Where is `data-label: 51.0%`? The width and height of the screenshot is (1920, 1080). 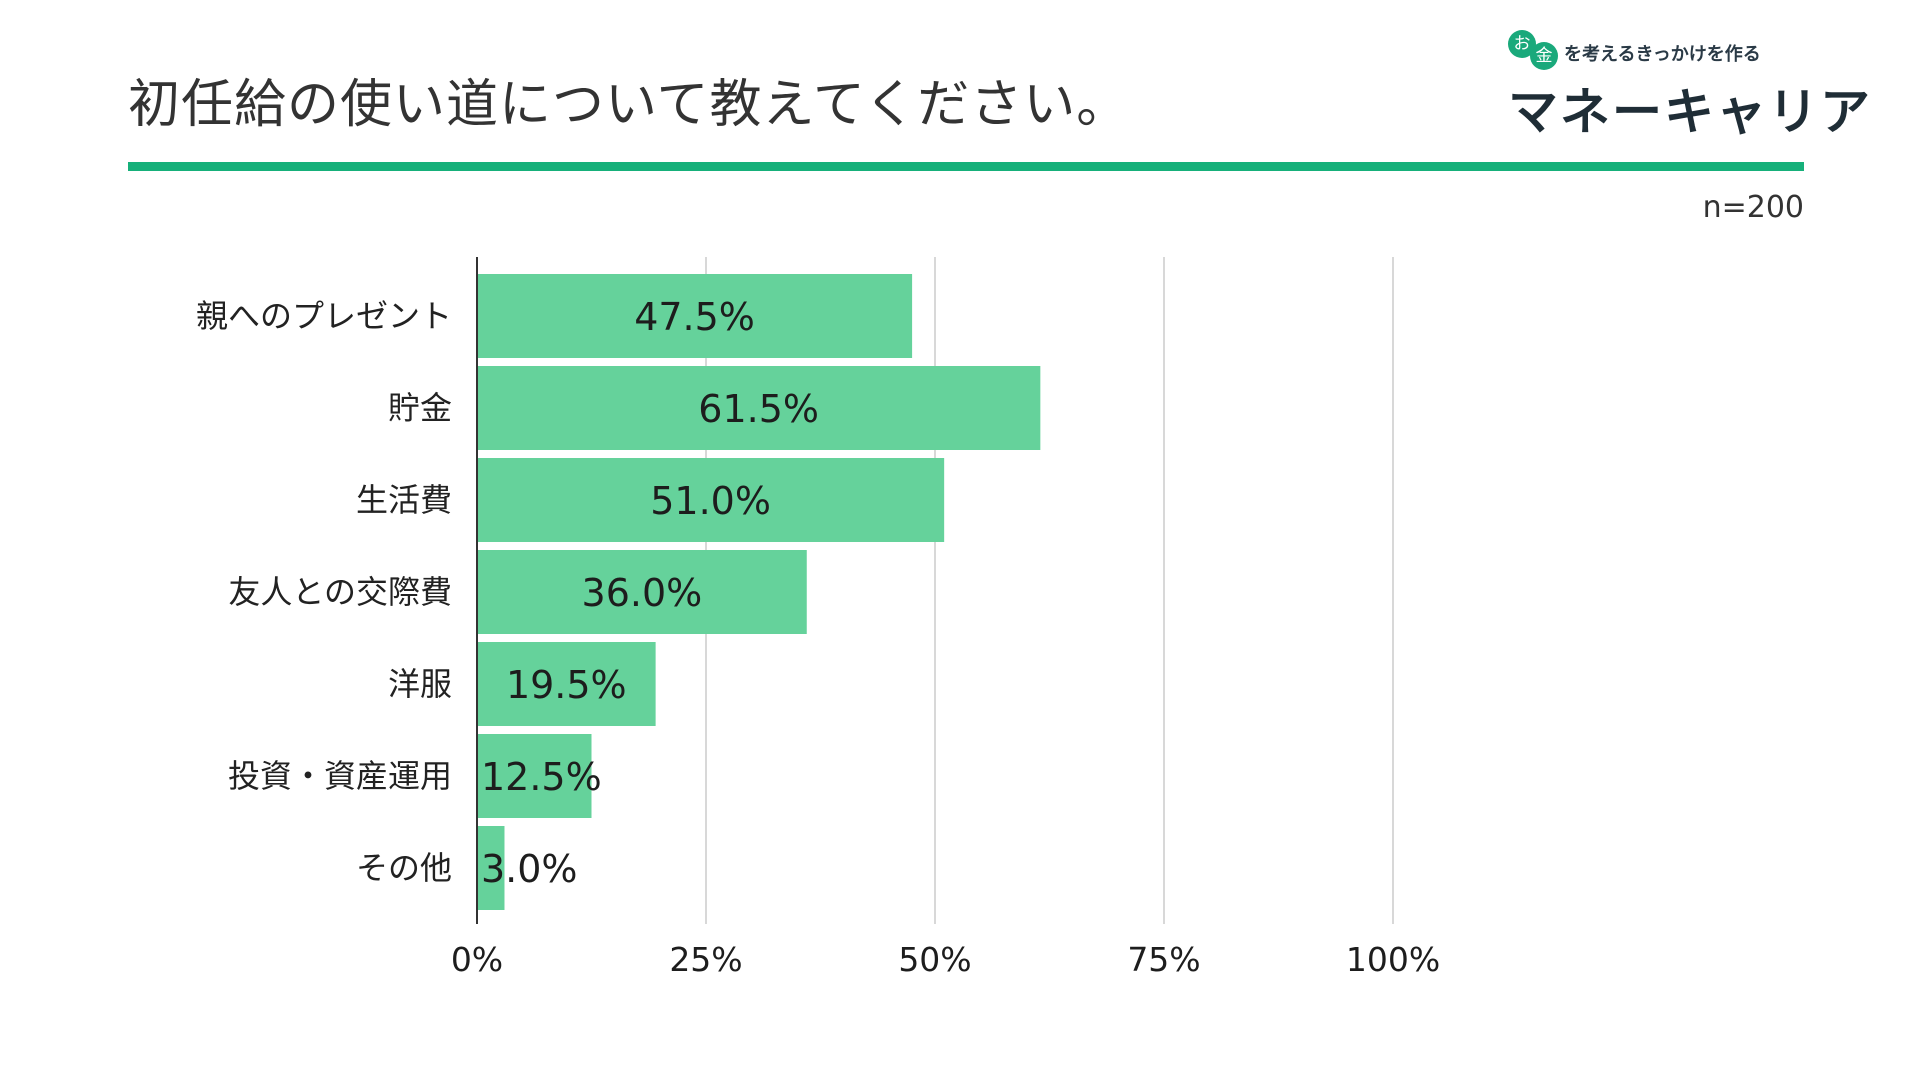
data-label: 51.0% is located at coordinates (710, 501).